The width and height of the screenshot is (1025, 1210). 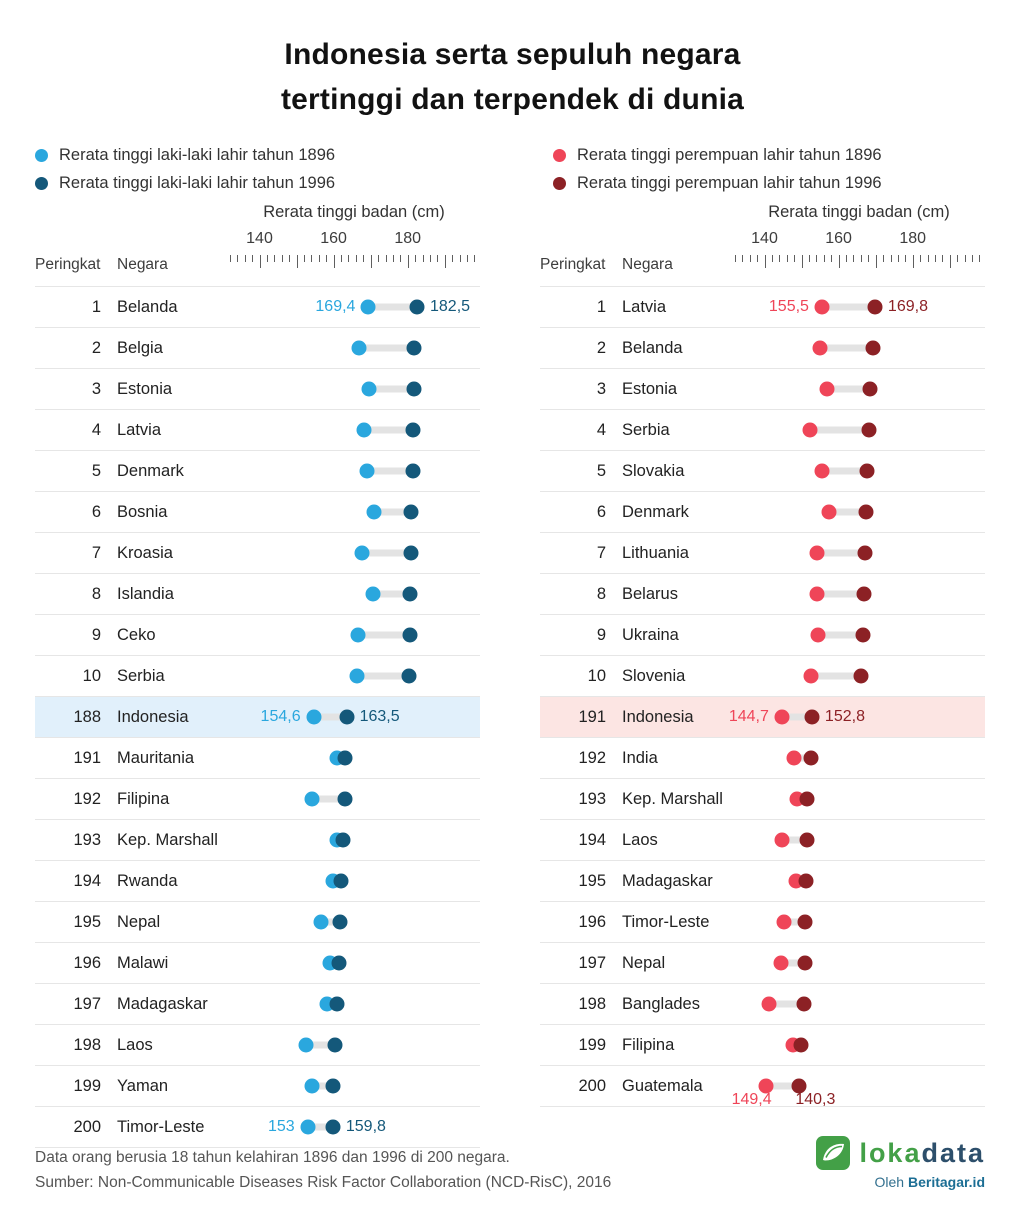 What do you see at coordinates (667, 880) in the screenshot?
I see `row-country: Madagaskar` at bounding box center [667, 880].